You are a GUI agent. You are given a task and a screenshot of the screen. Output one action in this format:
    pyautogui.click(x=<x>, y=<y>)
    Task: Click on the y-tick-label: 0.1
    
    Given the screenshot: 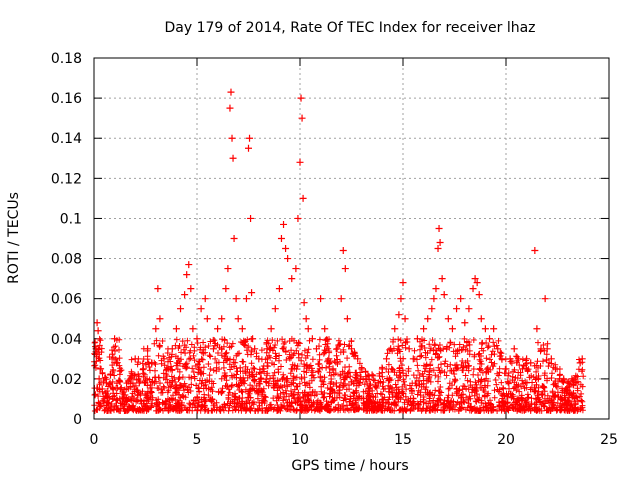 What is the action you would take?
    pyautogui.click(x=71, y=219)
    